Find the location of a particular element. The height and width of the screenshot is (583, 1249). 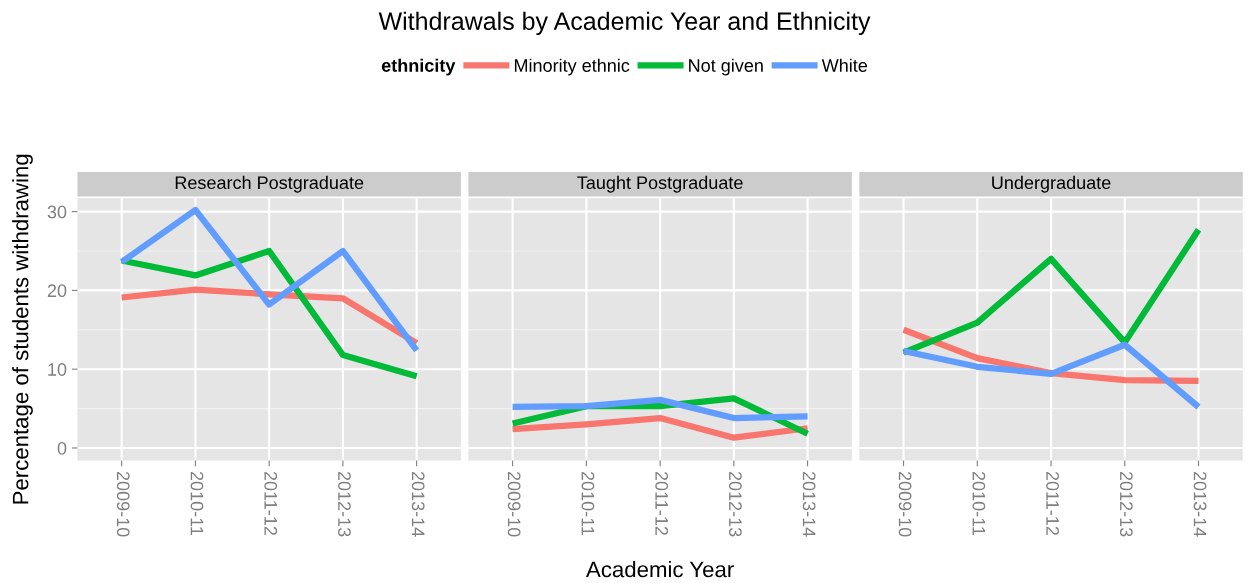

legend-label: Minority ethnic is located at coordinates (572, 67).